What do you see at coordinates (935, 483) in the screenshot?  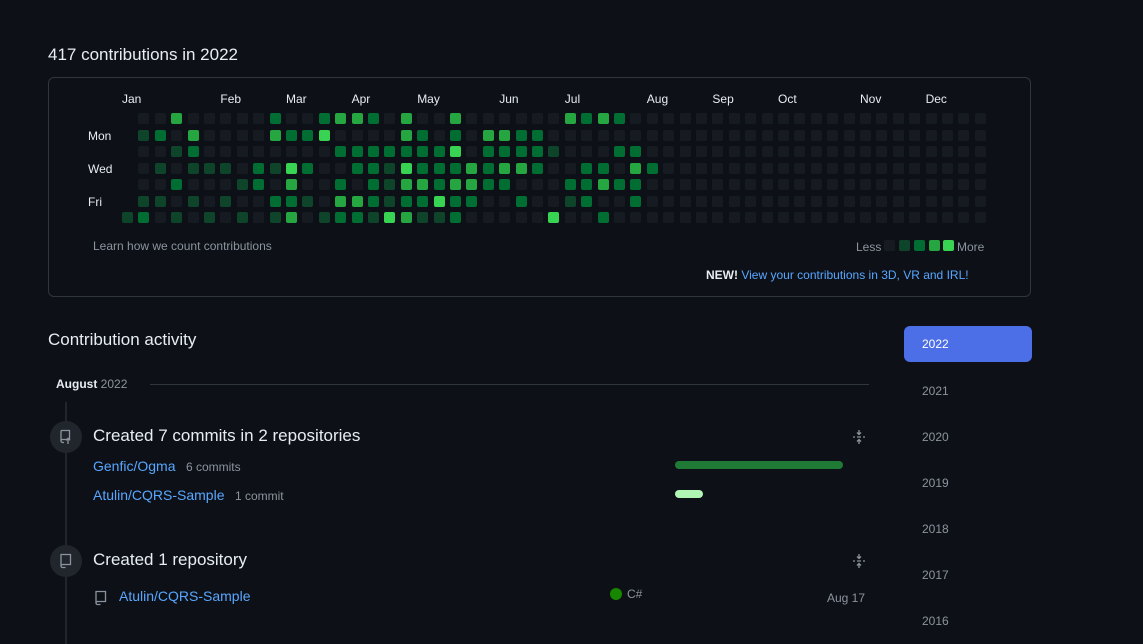 I see `year-button-2019: 2019` at bounding box center [935, 483].